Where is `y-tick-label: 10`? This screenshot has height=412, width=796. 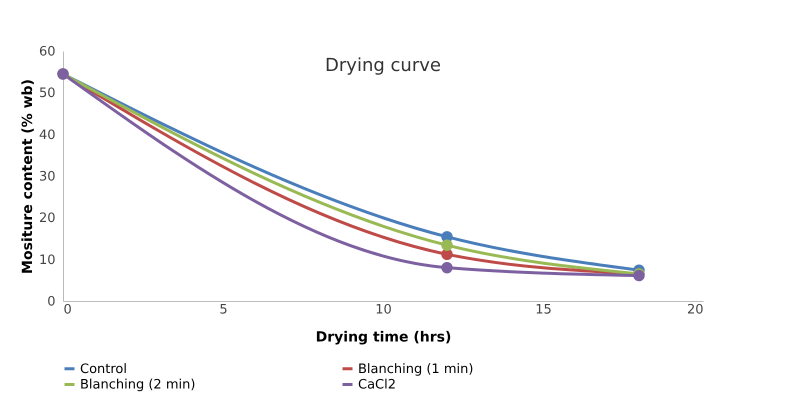
y-tick-label: 10 is located at coordinates (47, 260).